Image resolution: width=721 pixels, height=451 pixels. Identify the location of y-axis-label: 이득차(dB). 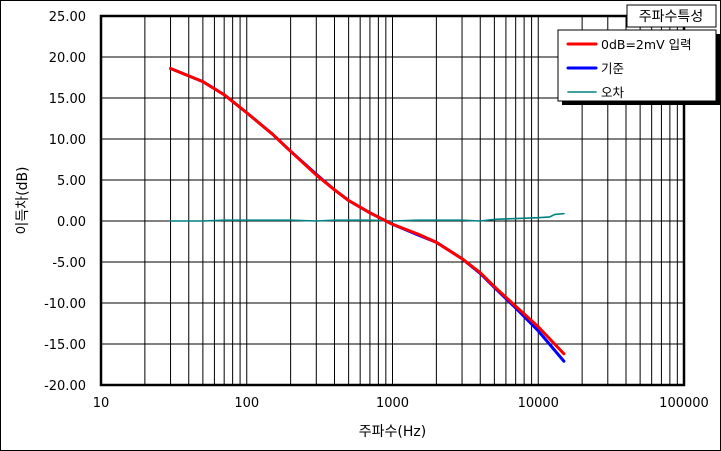
(23, 200).